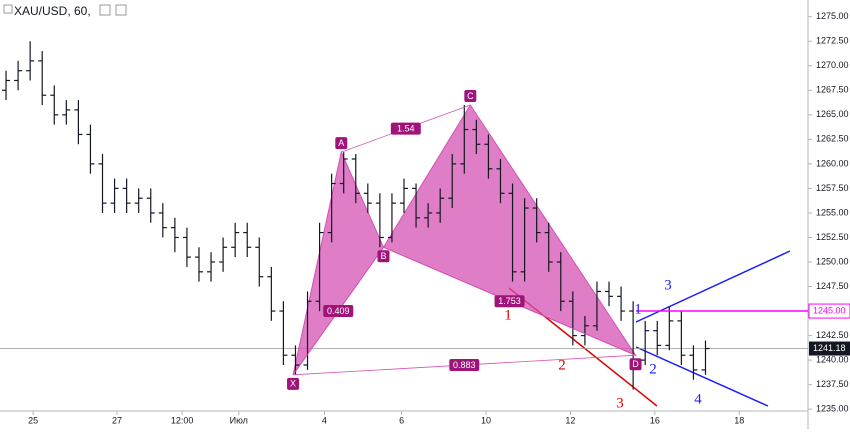  Describe the element at coordinates (105, 10) in the screenshot. I see `icon-settings` at that location.